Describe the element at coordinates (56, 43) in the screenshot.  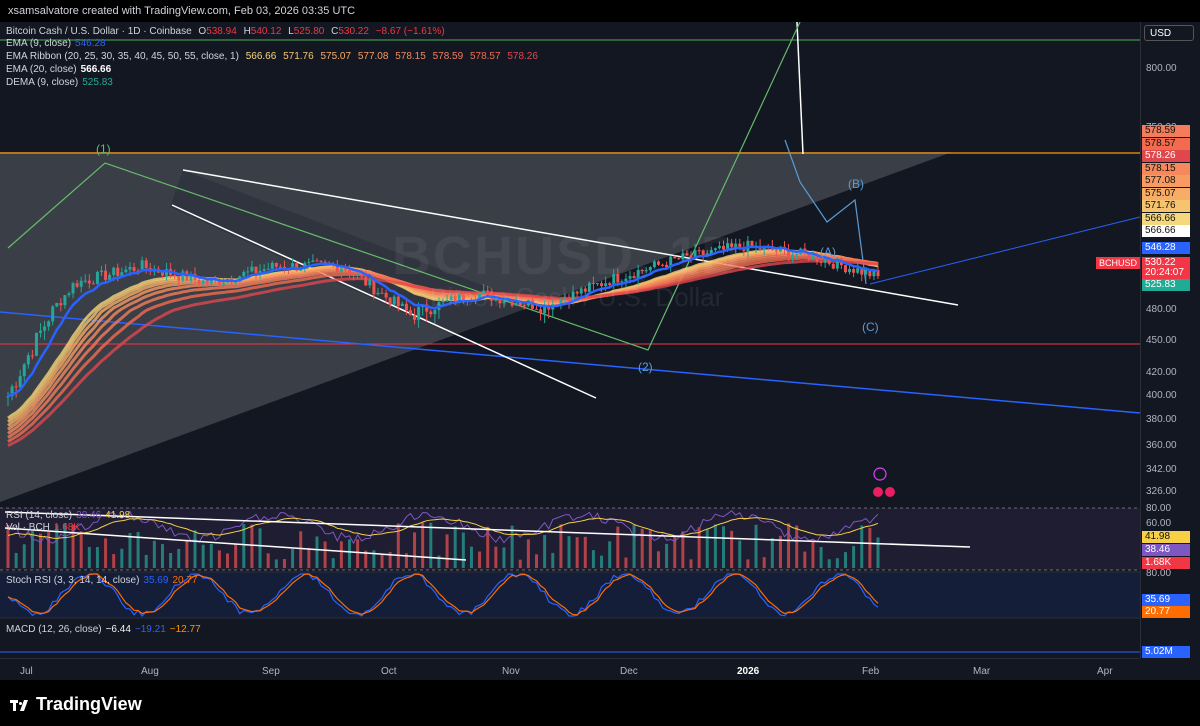
I see `legend-ema9: EMA (9, close) 546.28` at that location.